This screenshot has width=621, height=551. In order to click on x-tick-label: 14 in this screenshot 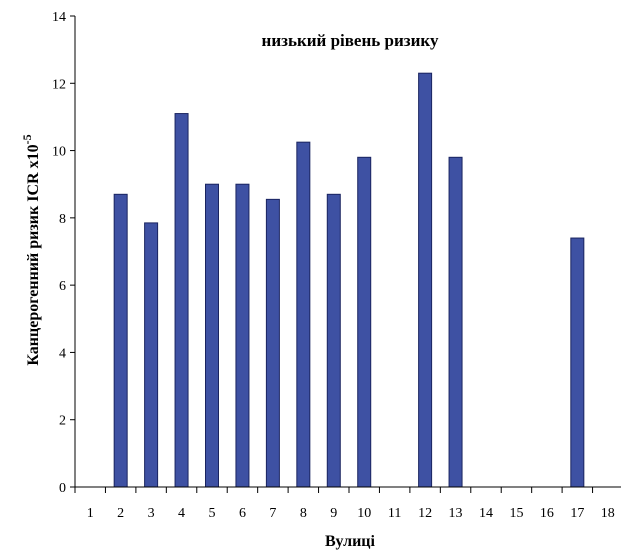, I will do `click(486, 513)`.